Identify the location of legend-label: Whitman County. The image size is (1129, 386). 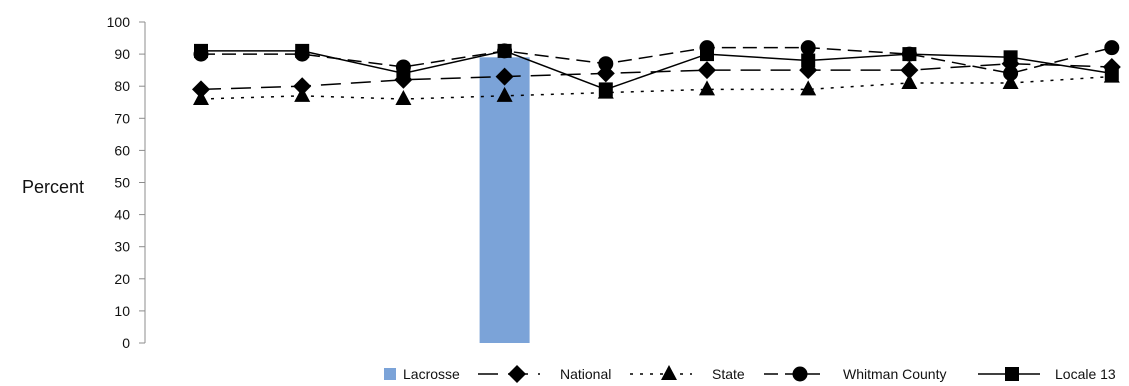
(894, 374).